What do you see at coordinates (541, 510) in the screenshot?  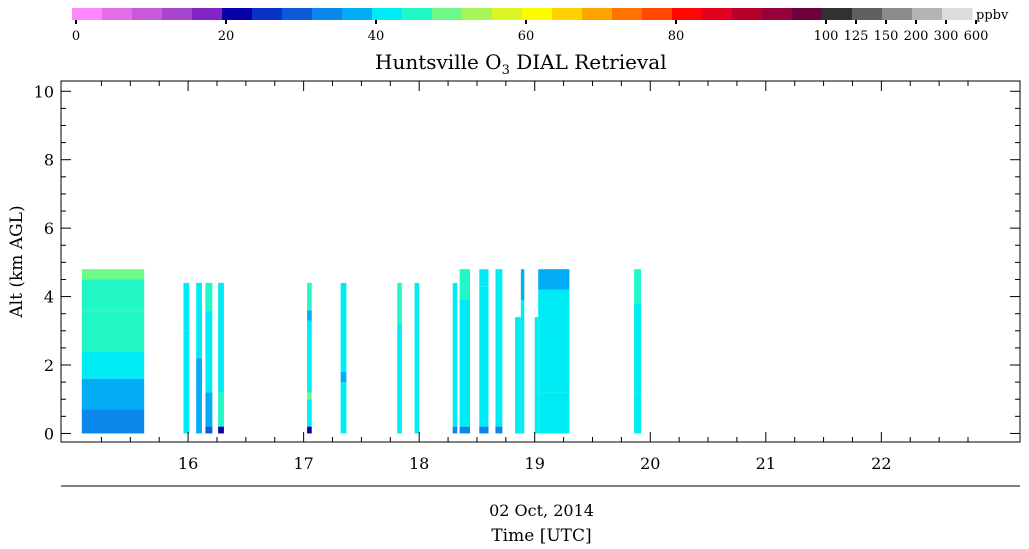 I see `date-label: 02 Oct, 2014` at bounding box center [541, 510].